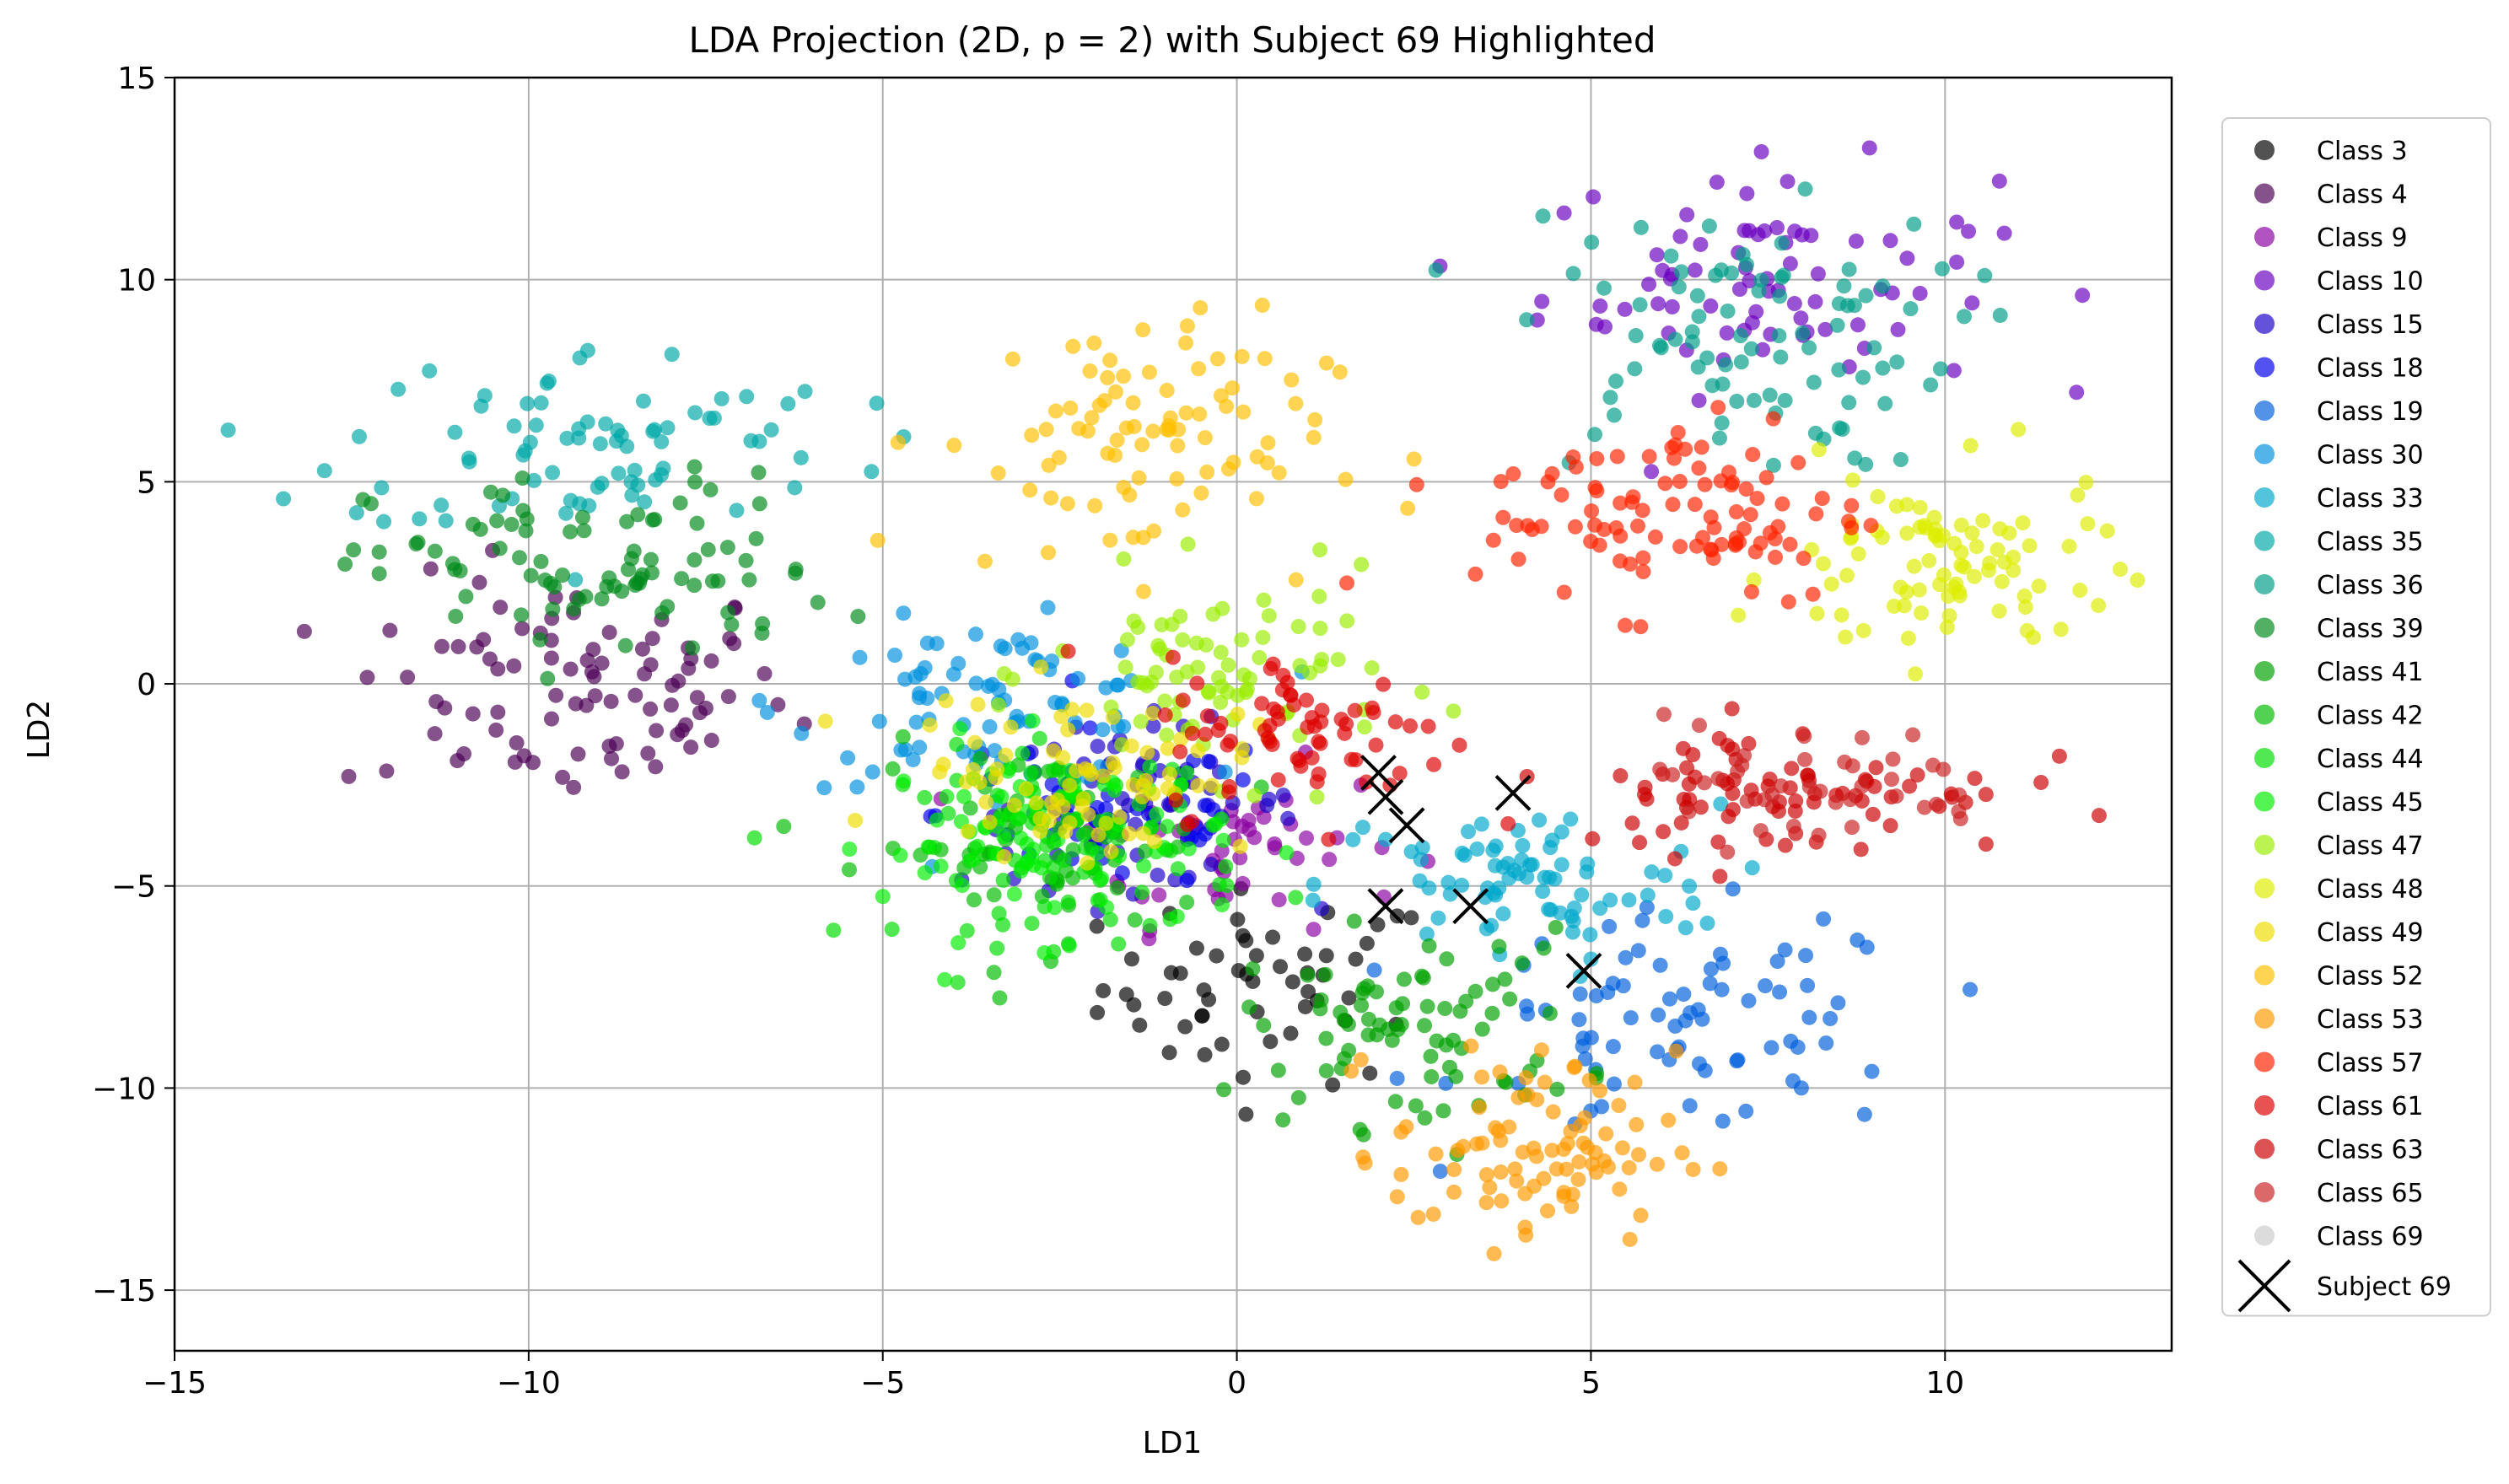 The image size is (2509, 1484). Describe the element at coordinates (2370, 1237) in the screenshot. I see `legend-label: Class 69` at that location.